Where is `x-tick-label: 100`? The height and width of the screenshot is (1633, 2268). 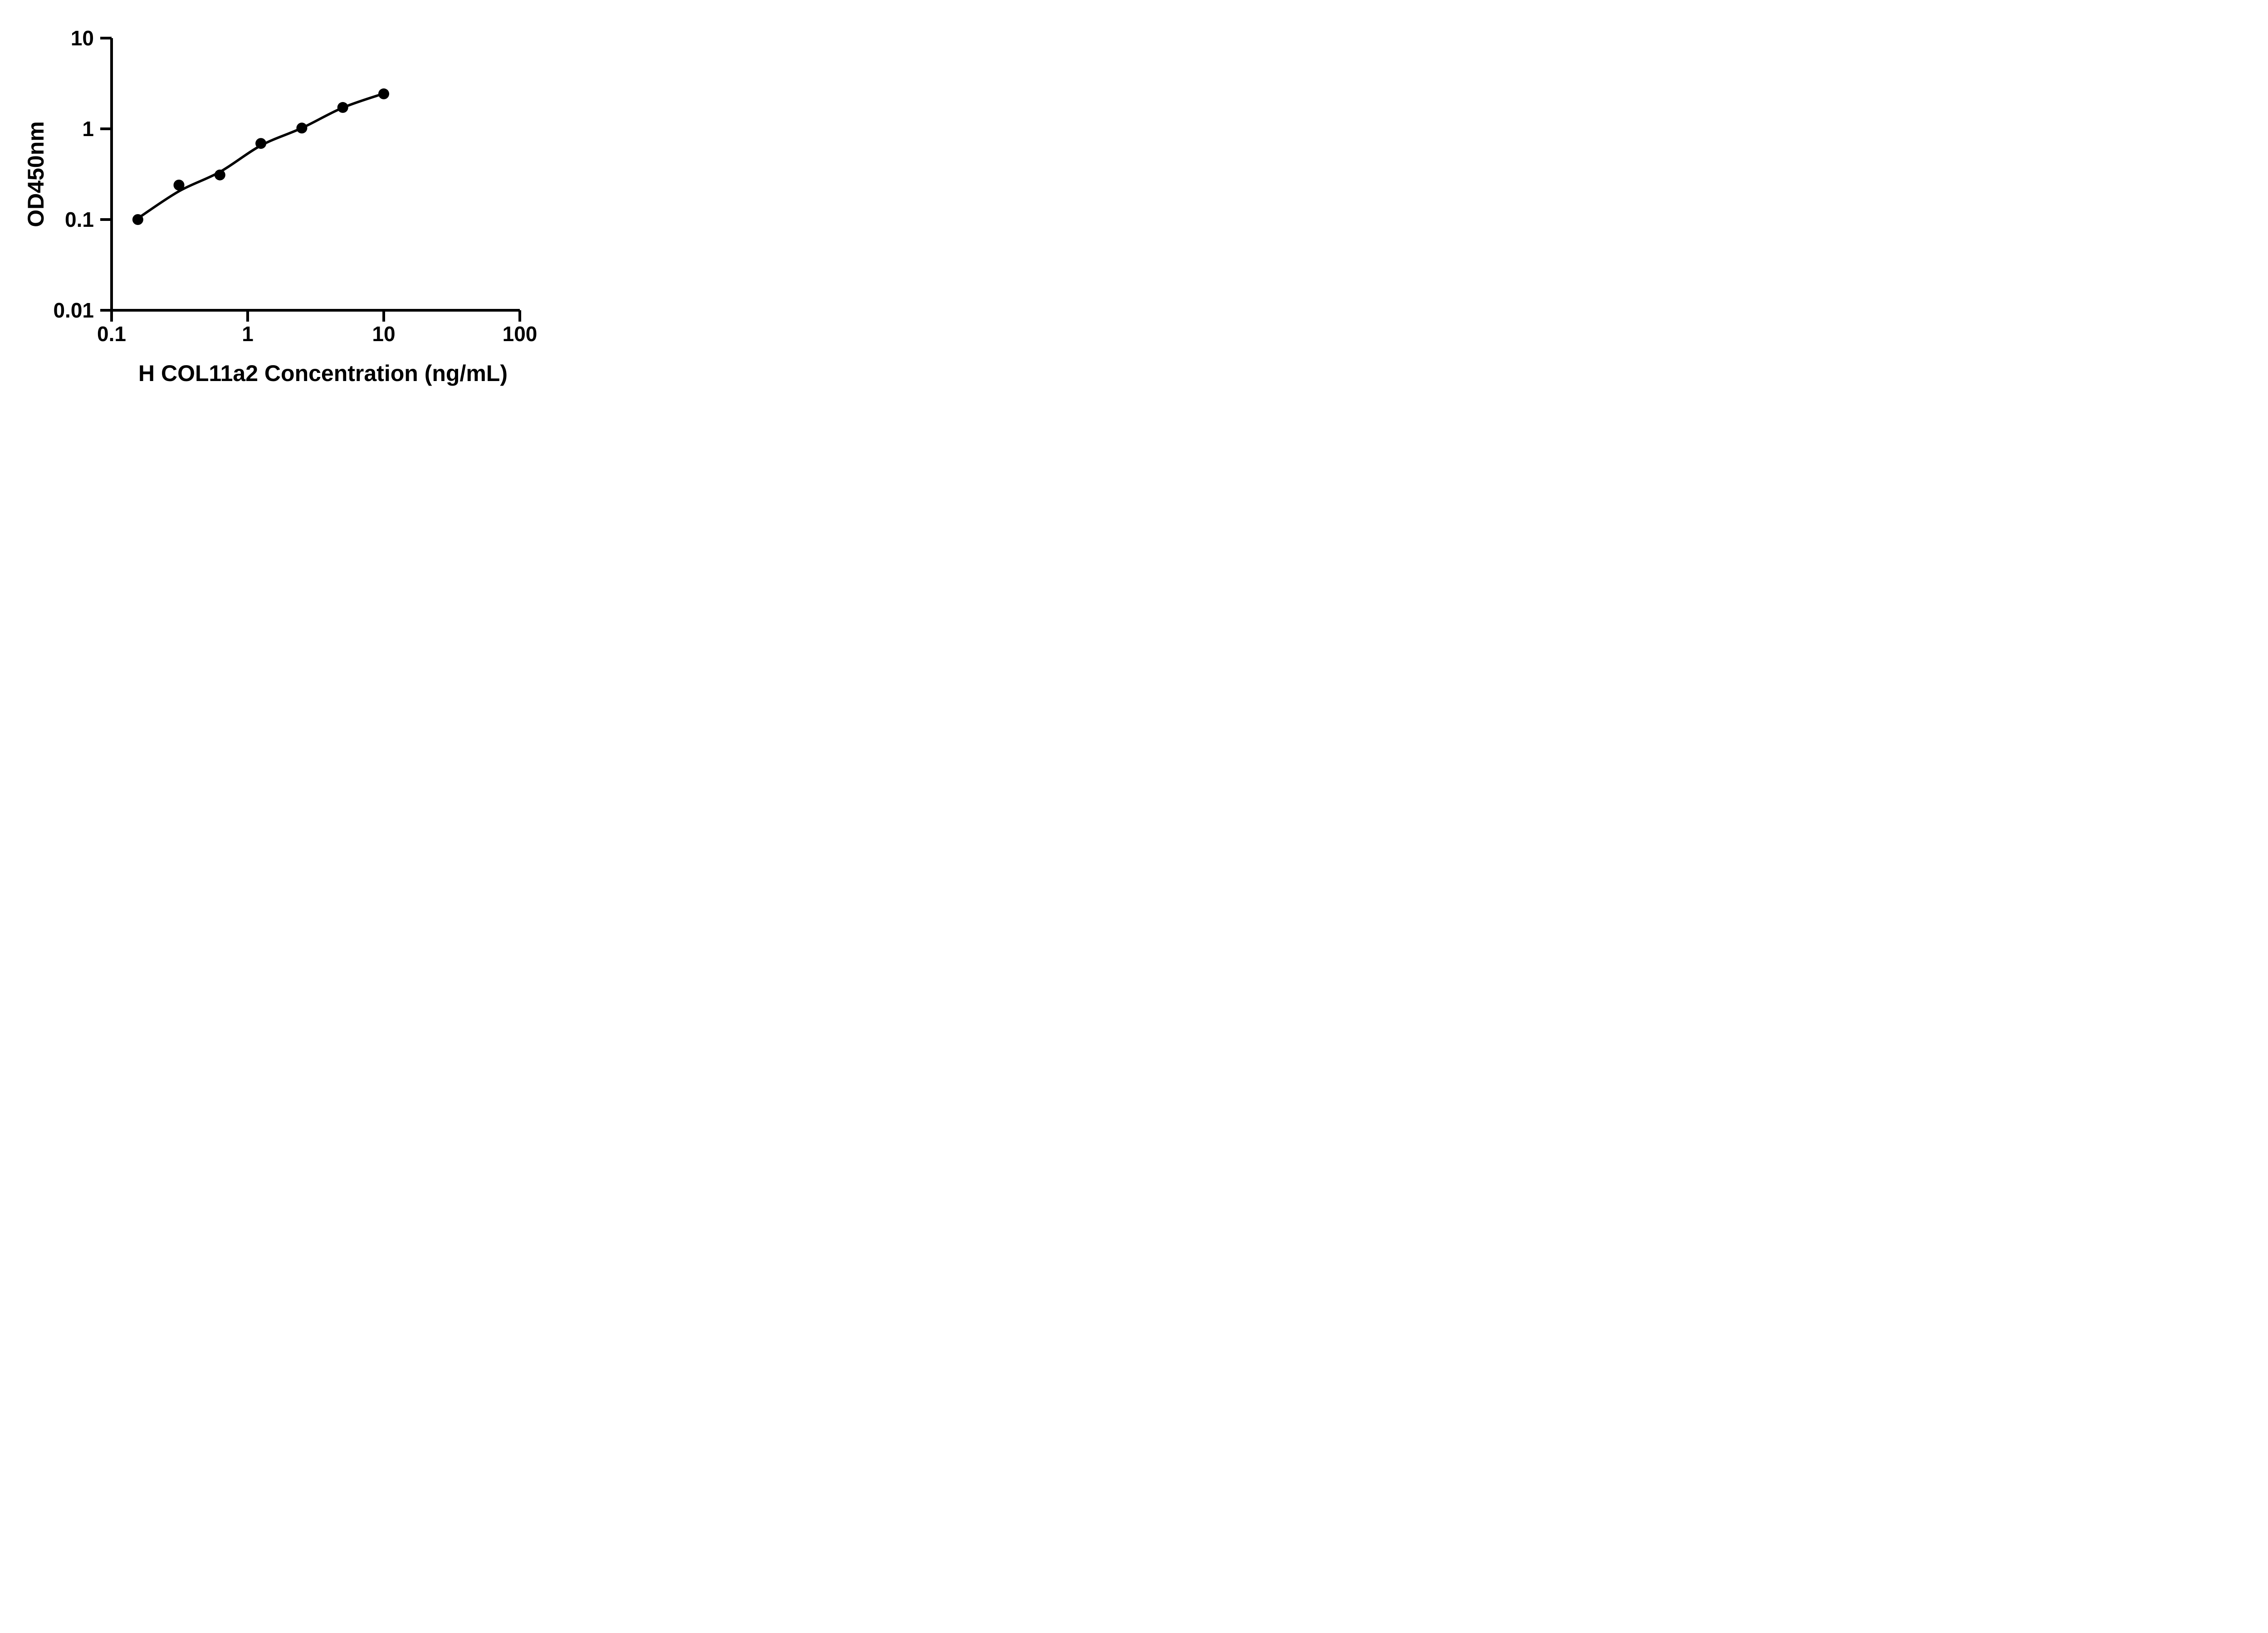
x-tick-label: 100 is located at coordinates (521, 334).